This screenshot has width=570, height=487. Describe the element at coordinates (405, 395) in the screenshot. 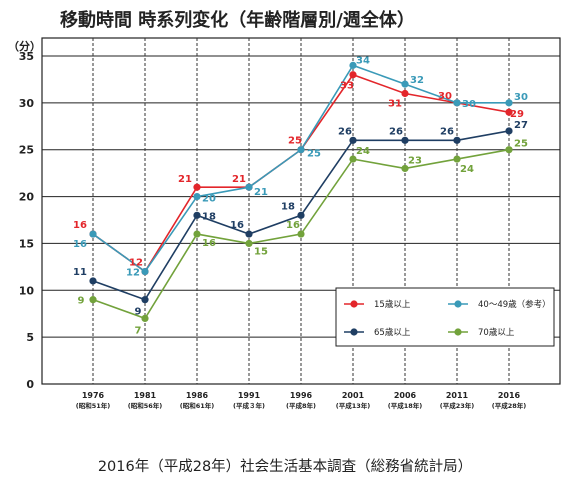

I see `x-tick-label: 2006` at that location.